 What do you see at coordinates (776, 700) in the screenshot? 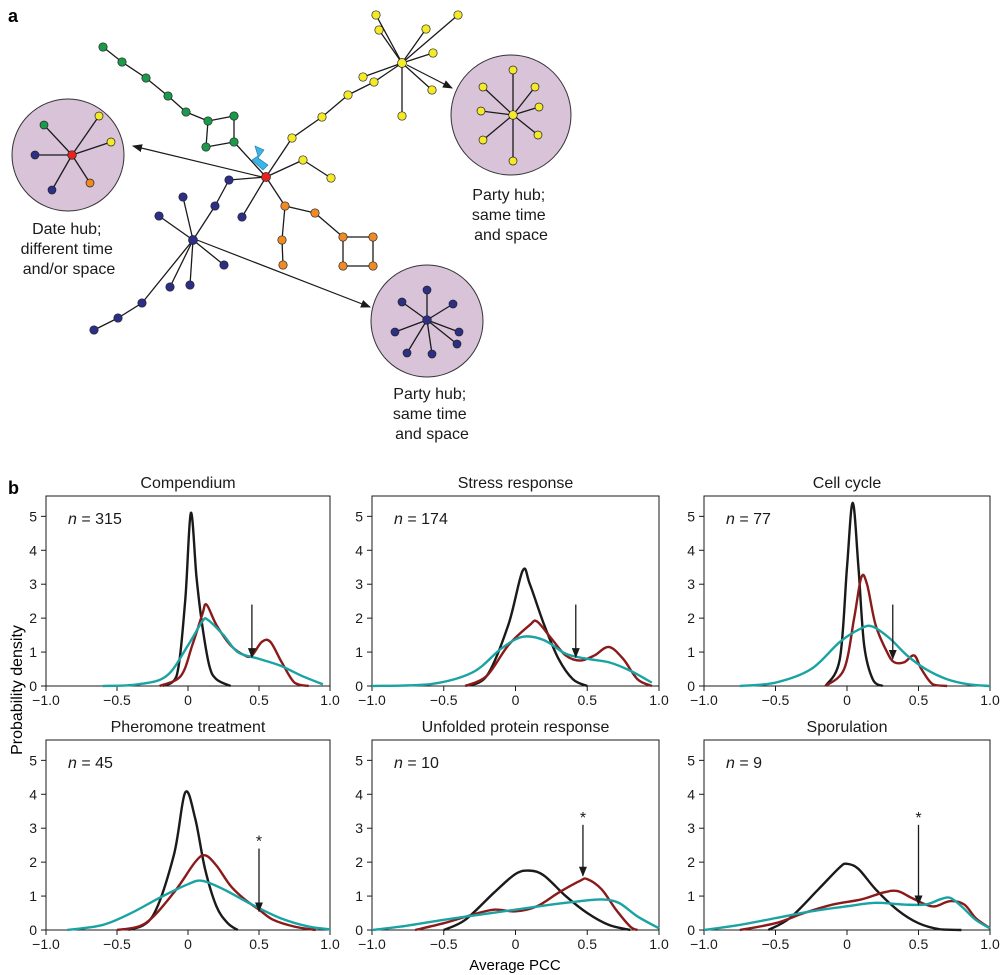
I see `x-tick-label: −0.5` at bounding box center [776, 700].